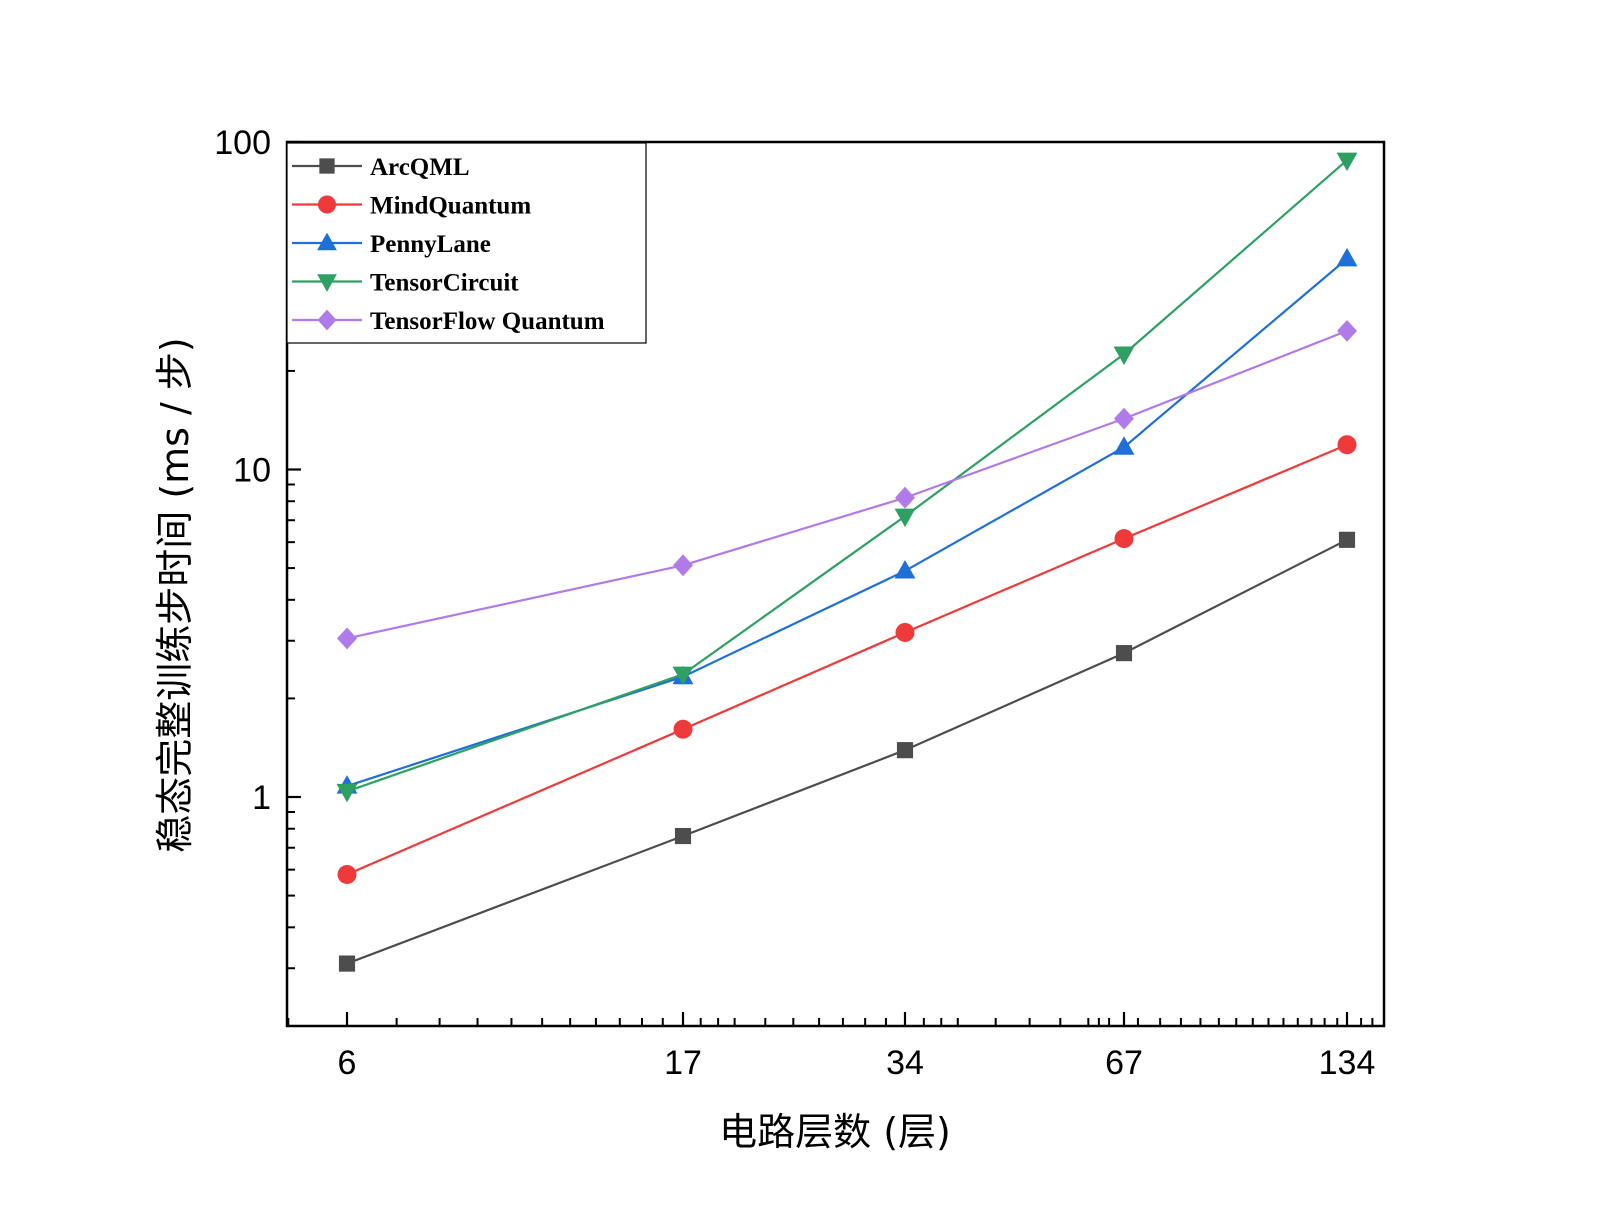 This screenshot has width=1600, height=1225. I want to click on legend-item-3: TensorCircuit, so click(405, 283).